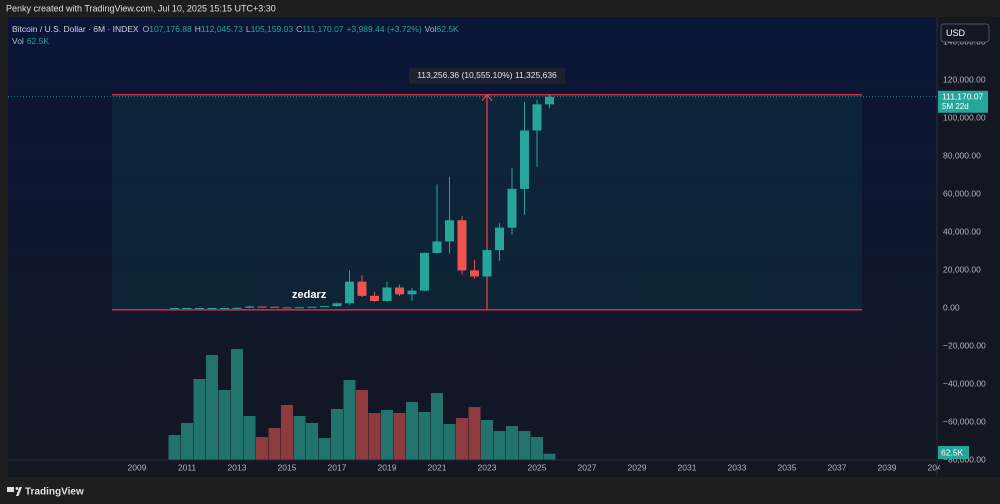 The image size is (1000, 504). What do you see at coordinates (962, 155) in the screenshot?
I see `y-tick-label: 80,000.00` at bounding box center [962, 155].